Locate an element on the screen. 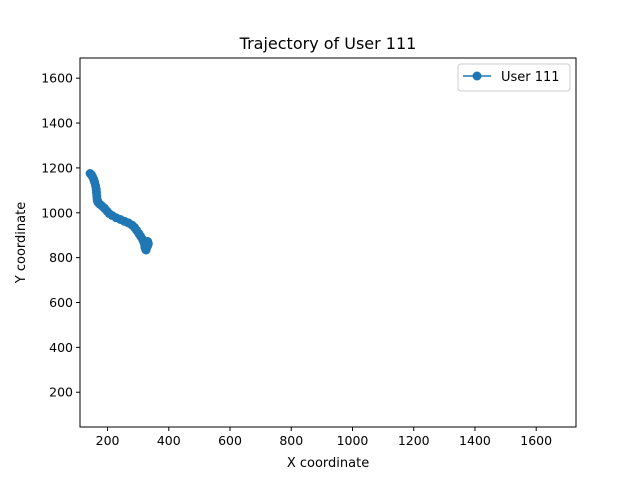  y-tick-label: 200 is located at coordinates (61, 392).